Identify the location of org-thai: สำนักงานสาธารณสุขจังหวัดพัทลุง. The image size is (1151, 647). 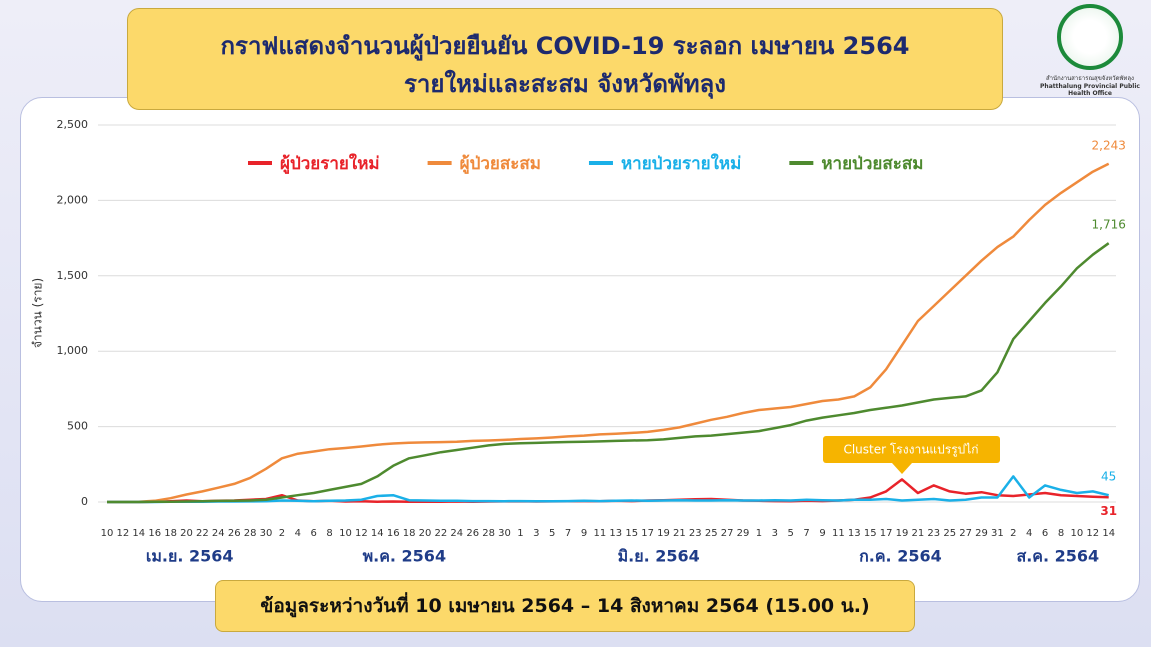
(1090, 78).